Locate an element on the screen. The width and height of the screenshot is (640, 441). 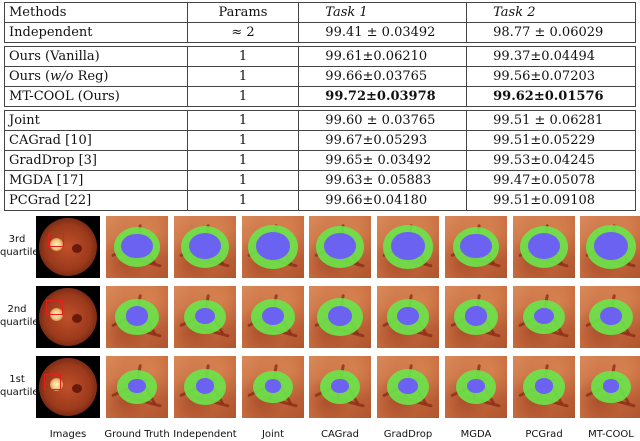
column-label: GradDrop is located at coordinates (408, 434).